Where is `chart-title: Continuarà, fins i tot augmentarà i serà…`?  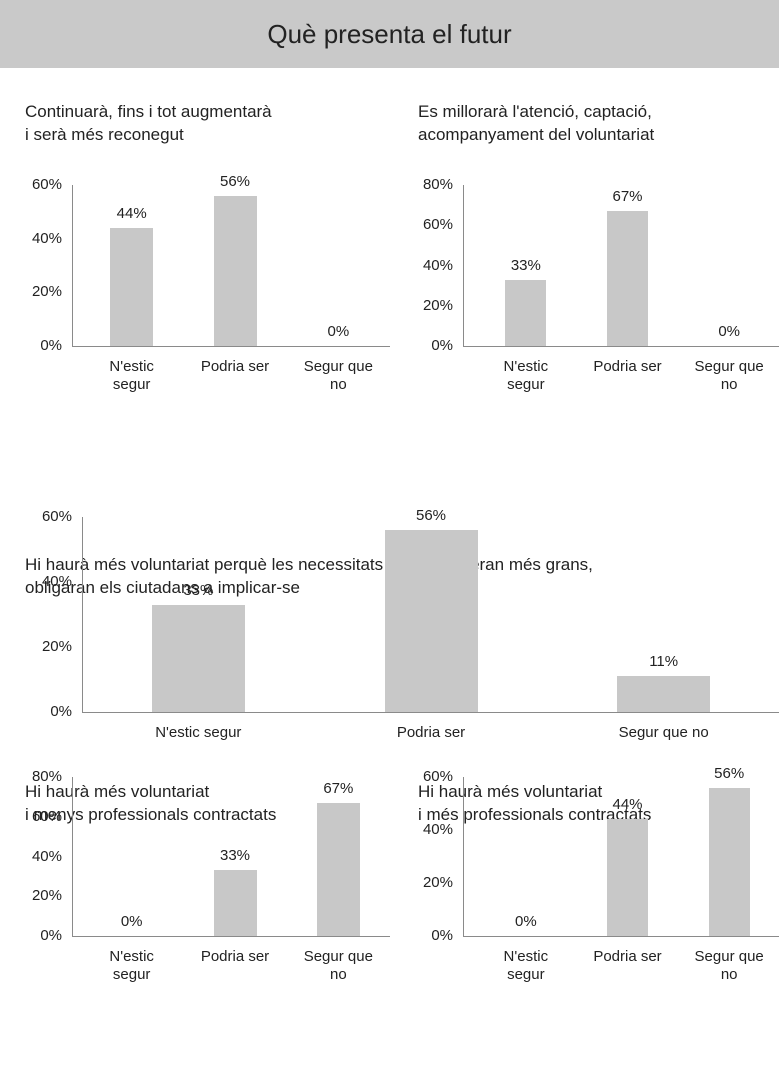
chart-title: Continuarà, fins i tot augmentarà i serà… is located at coordinates (148, 123).